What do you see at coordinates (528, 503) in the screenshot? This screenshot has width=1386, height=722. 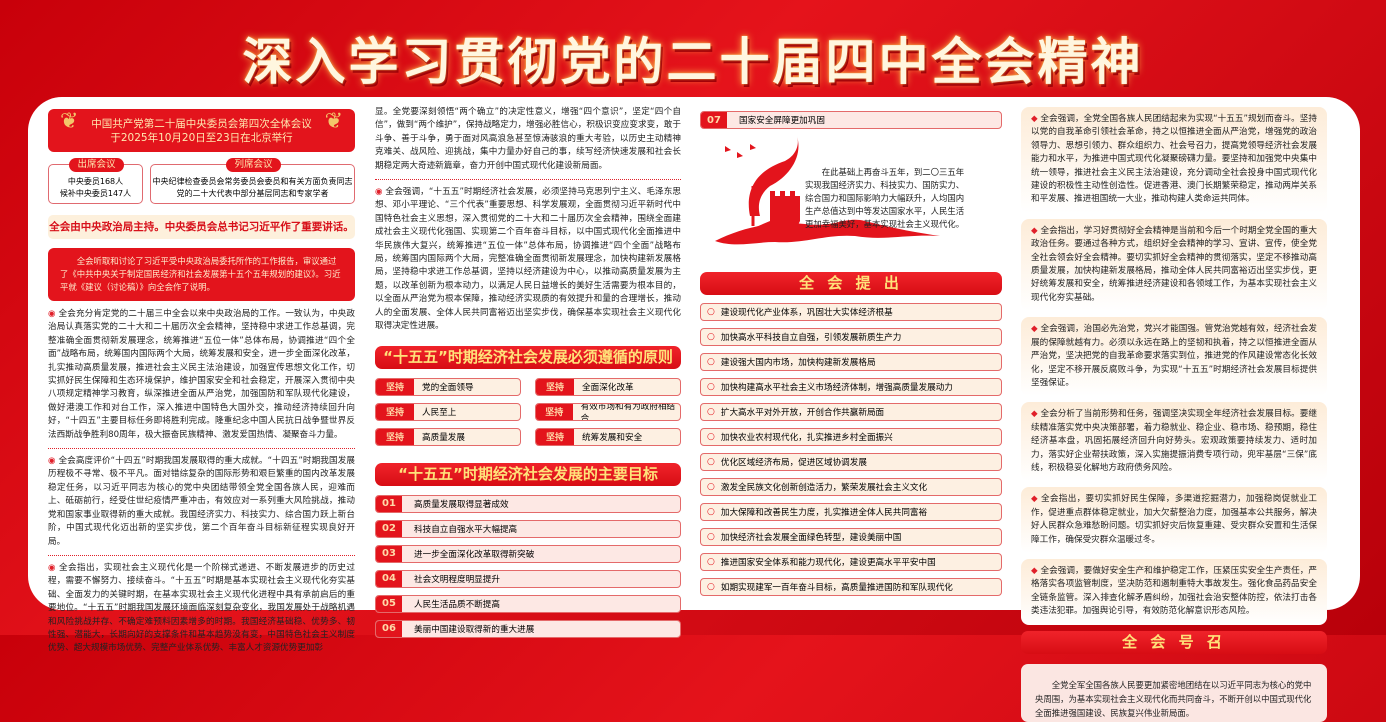 I see `goal-row: 01 高质量发展取得显著成效` at bounding box center [528, 503].